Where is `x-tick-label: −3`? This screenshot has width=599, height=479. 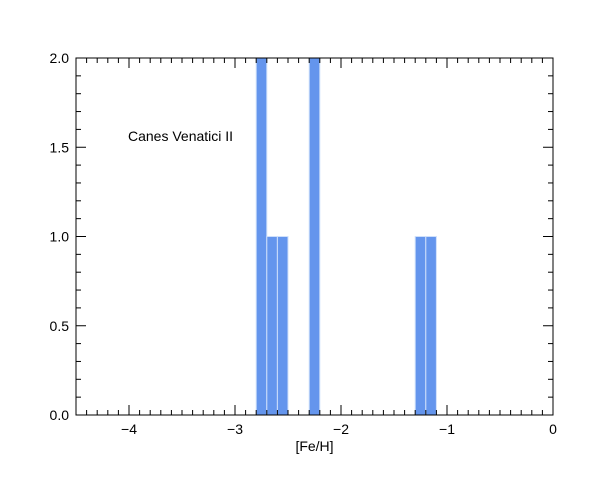 x-tick-label: −3 is located at coordinates (235, 429).